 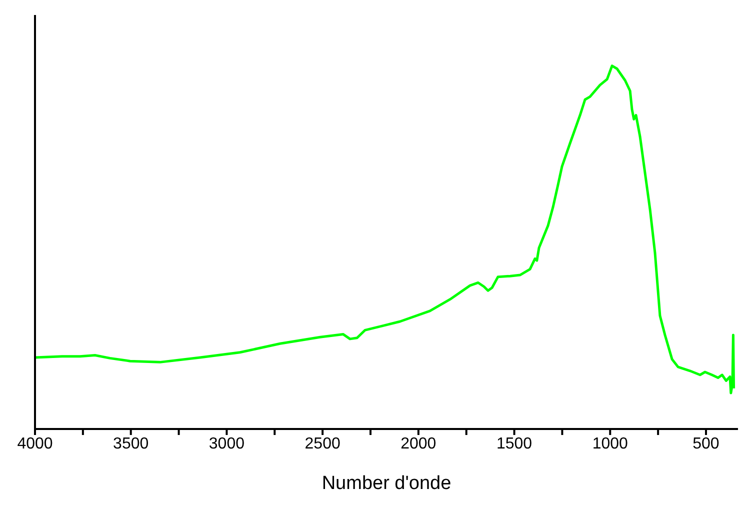 I want to click on x-tick-label: 4000, so click(x=35, y=443).